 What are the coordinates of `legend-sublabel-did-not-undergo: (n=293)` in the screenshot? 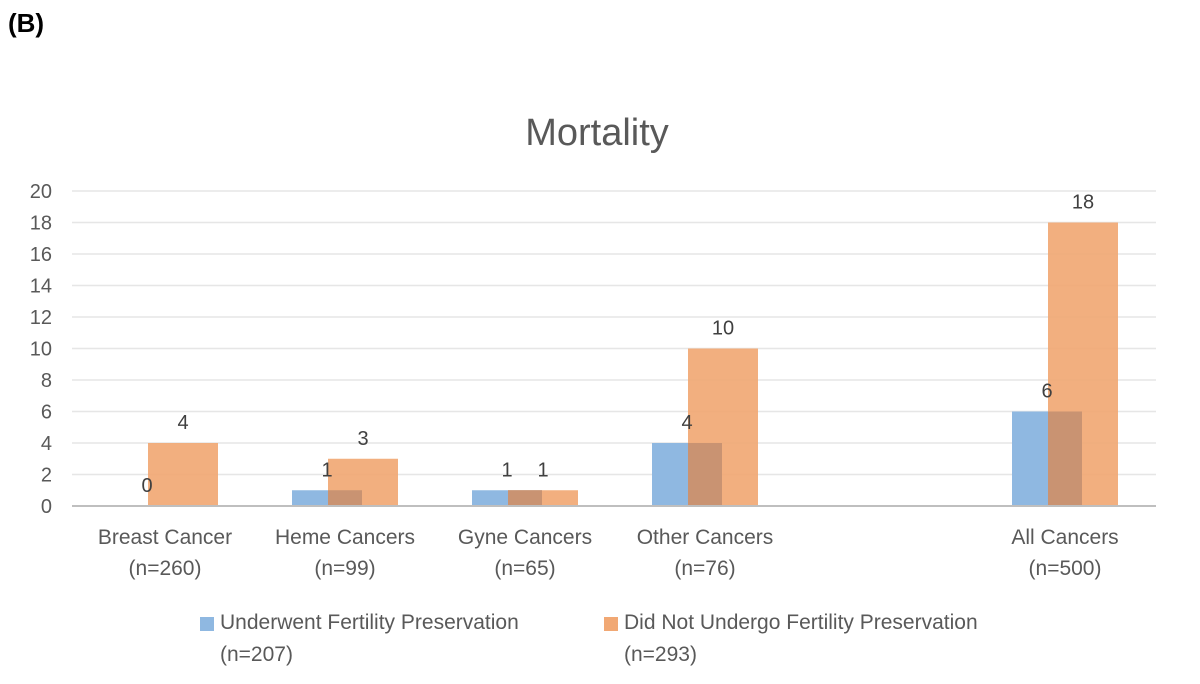 It's located at (660, 654).